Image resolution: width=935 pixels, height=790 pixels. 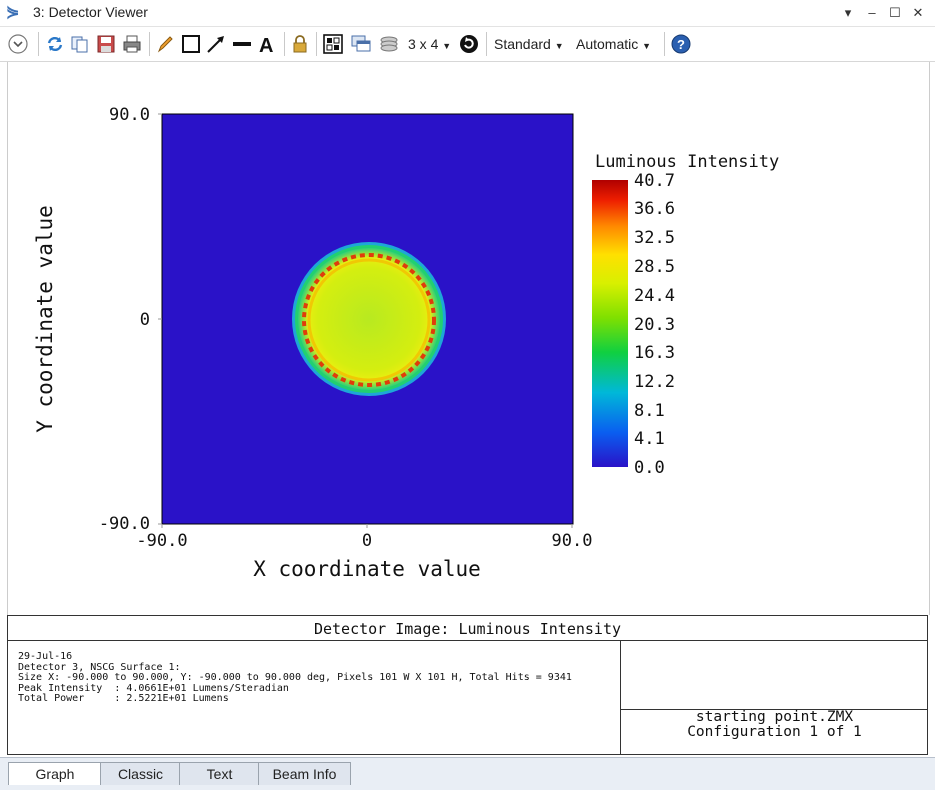 What do you see at coordinates (90, 12) in the screenshot?
I see `window-title: 3: Detector Viewer` at bounding box center [90, 12].